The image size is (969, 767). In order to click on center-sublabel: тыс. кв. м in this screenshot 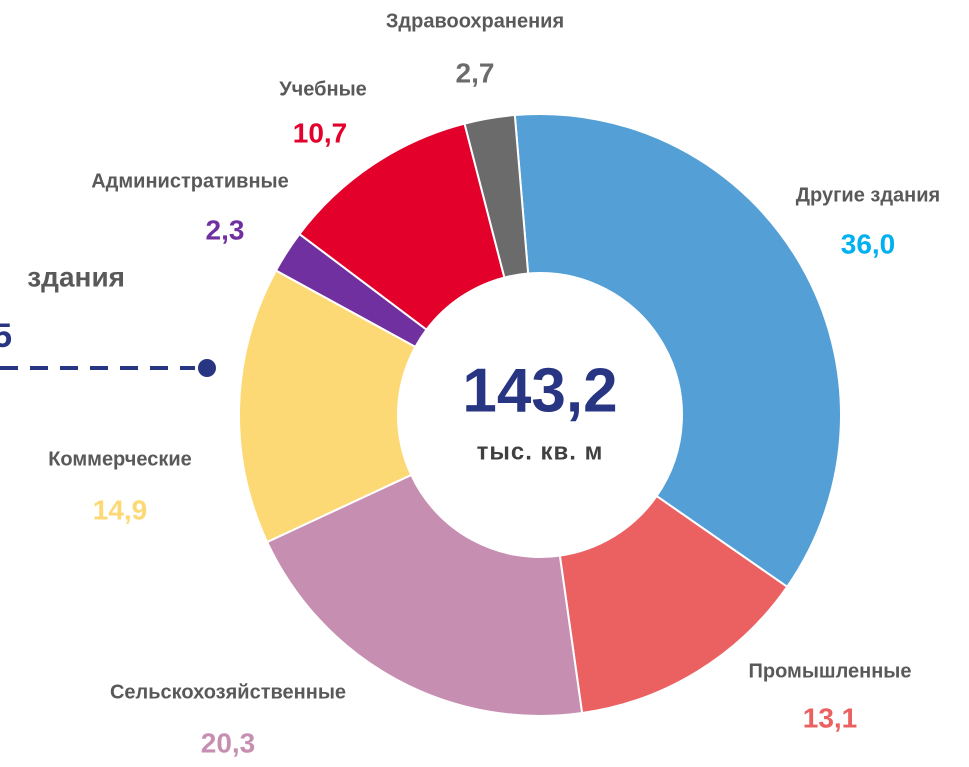, I will do `click(540, 451)`.